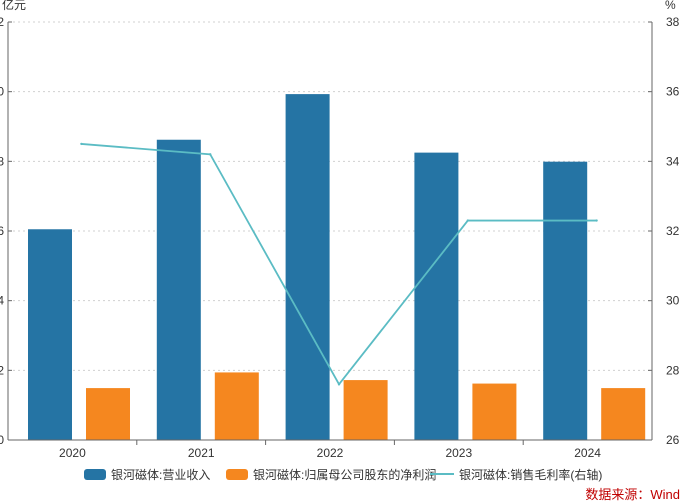  What do you see at coordinates (330, 453) in the screenshot?
I see `x-axis-tick-label: 2022` at bounding box center [330, 453].